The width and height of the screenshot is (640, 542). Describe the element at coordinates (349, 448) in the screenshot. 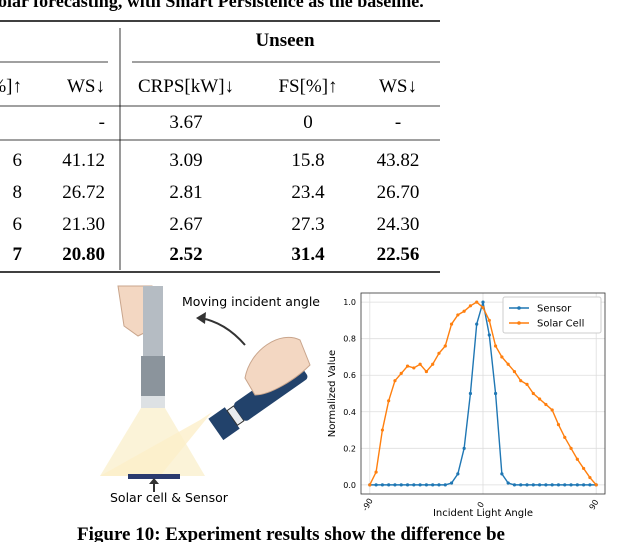

I see `y-tick-label: 0.2` at that location.